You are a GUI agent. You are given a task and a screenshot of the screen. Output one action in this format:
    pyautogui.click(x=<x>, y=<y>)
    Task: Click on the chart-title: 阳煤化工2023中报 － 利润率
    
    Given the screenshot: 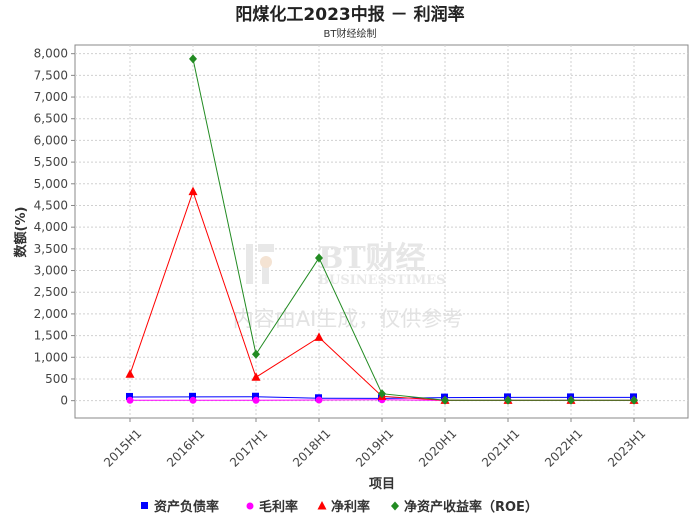 What is the action you would take?
    pyautogui.click(x=349, y=14)
    